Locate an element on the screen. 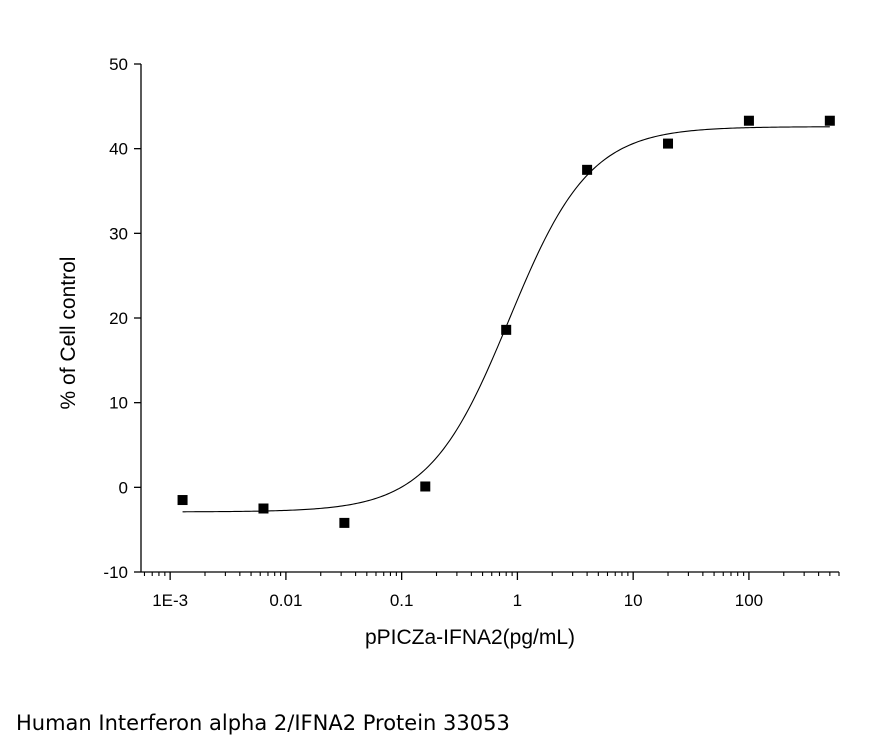 The width and height of the screenshot is (891, 750). y-tick-label: 30 is located at coordinates (118, 233).